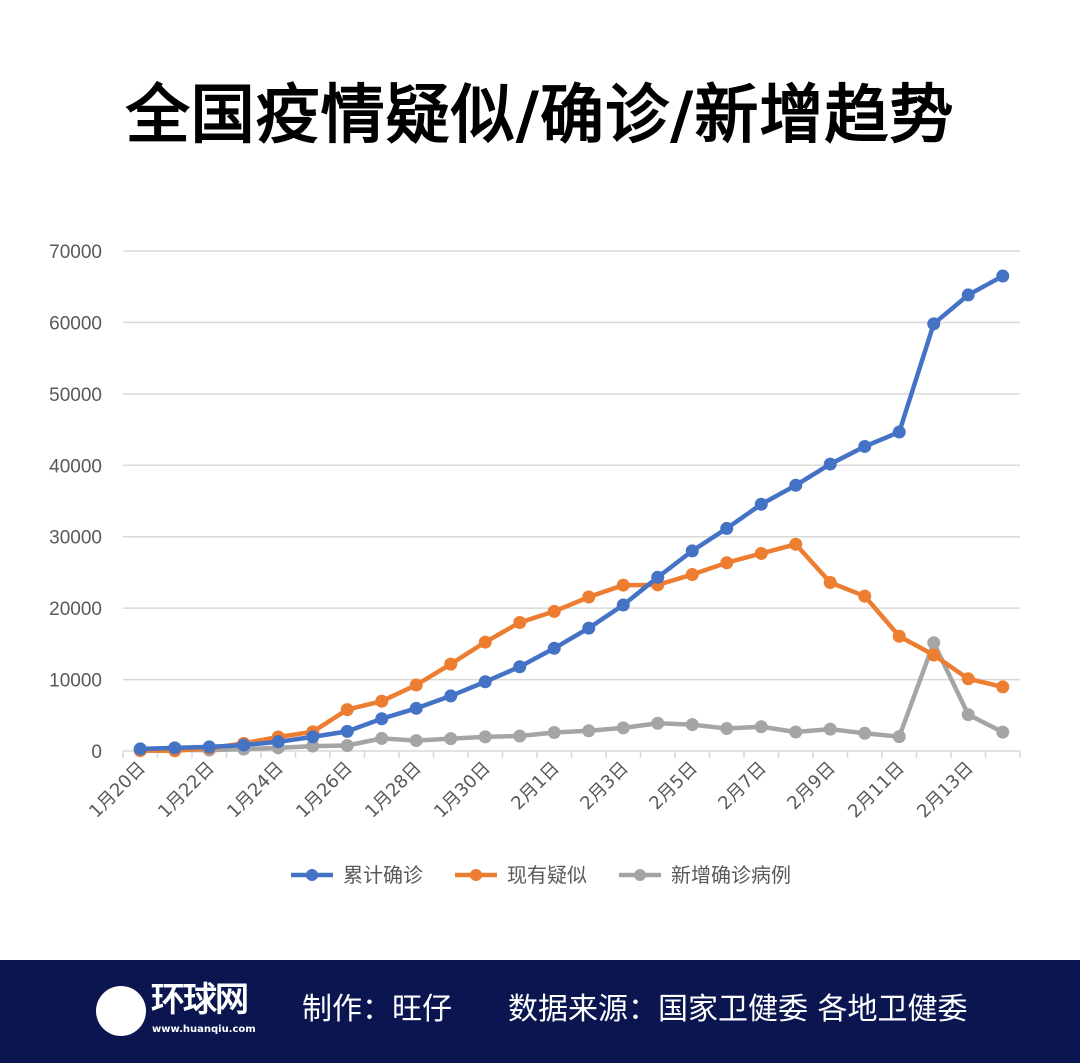  What do you see at coordinates (204, 1029) in the screenshot?
I see `logo-url: www.huanqiu.com` at bounding box center [204, 1029].